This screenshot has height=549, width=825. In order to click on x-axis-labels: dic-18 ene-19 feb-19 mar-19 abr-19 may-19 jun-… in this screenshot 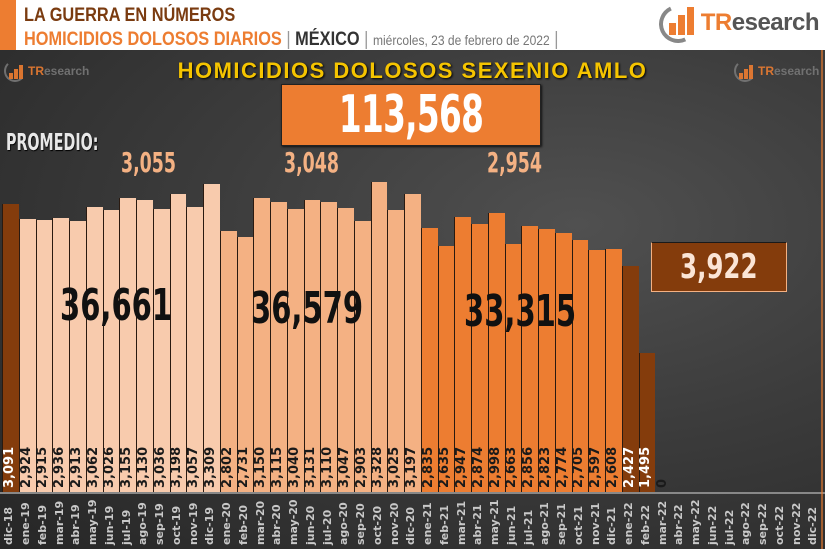, I will do `click(412, 522)`.